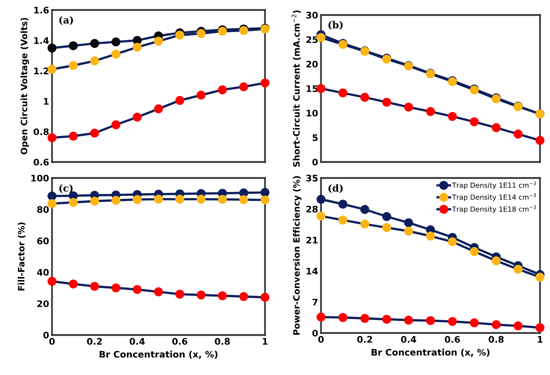  Describe the element at coordinates (41, 10) in the screenshot. I see `y-tick-label: 1.6` at that location.